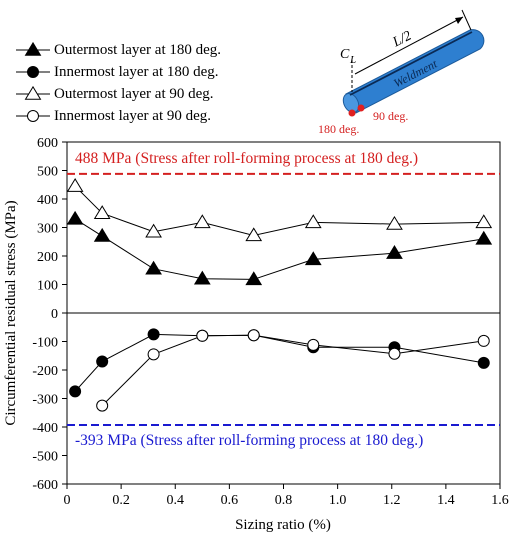 The width and height of the screenshot is (512, 550). Describe the element at coordinates (459, 20) in the screenshot. I see `dimension-arrow-head` at that location.